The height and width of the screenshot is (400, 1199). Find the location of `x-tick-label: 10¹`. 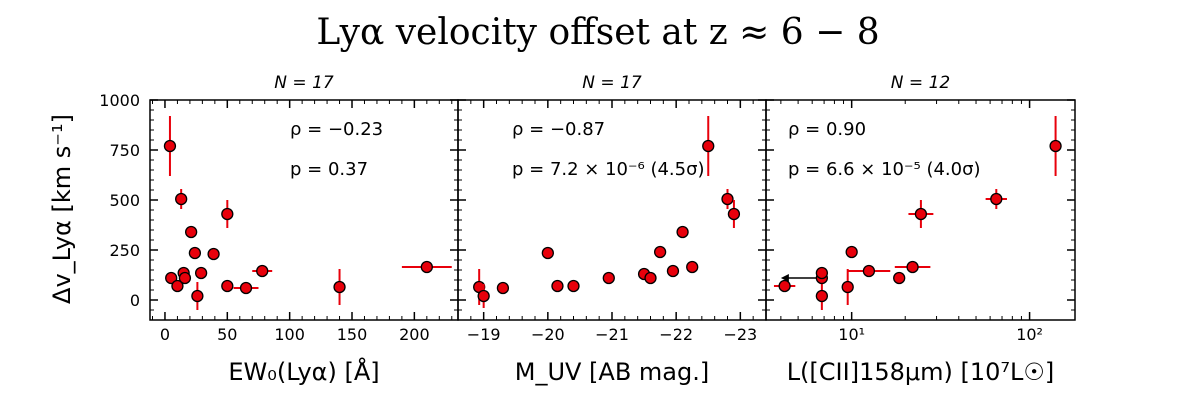

x-tick-label: 10¹ is located at coordinates (851, 334).